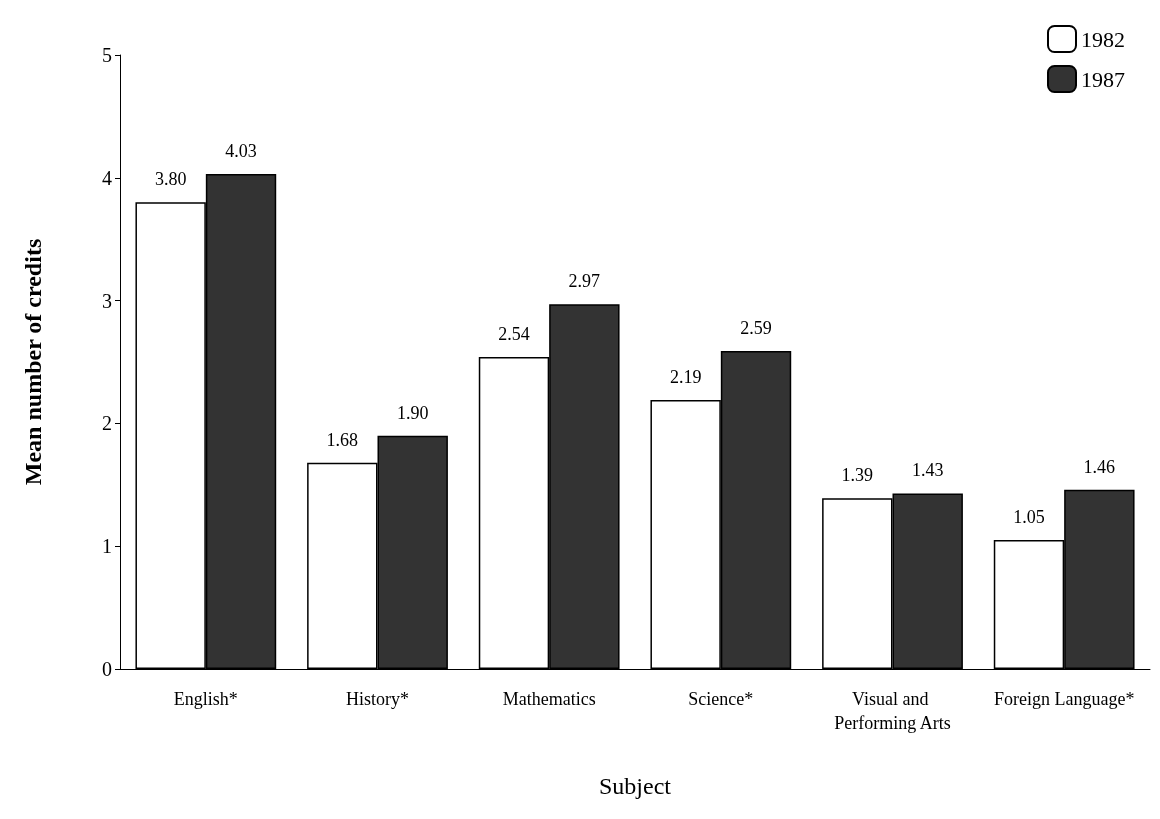  I want to click on data-label: 2.54, so click(514, 334).